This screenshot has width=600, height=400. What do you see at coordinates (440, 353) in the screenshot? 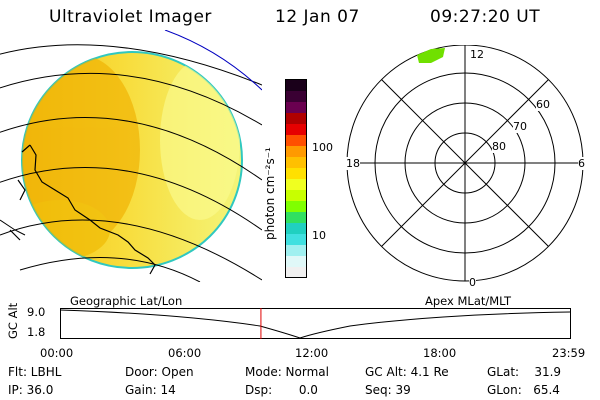
I see `x-tick-1800: 18:00` at bounding box center [440, 353].